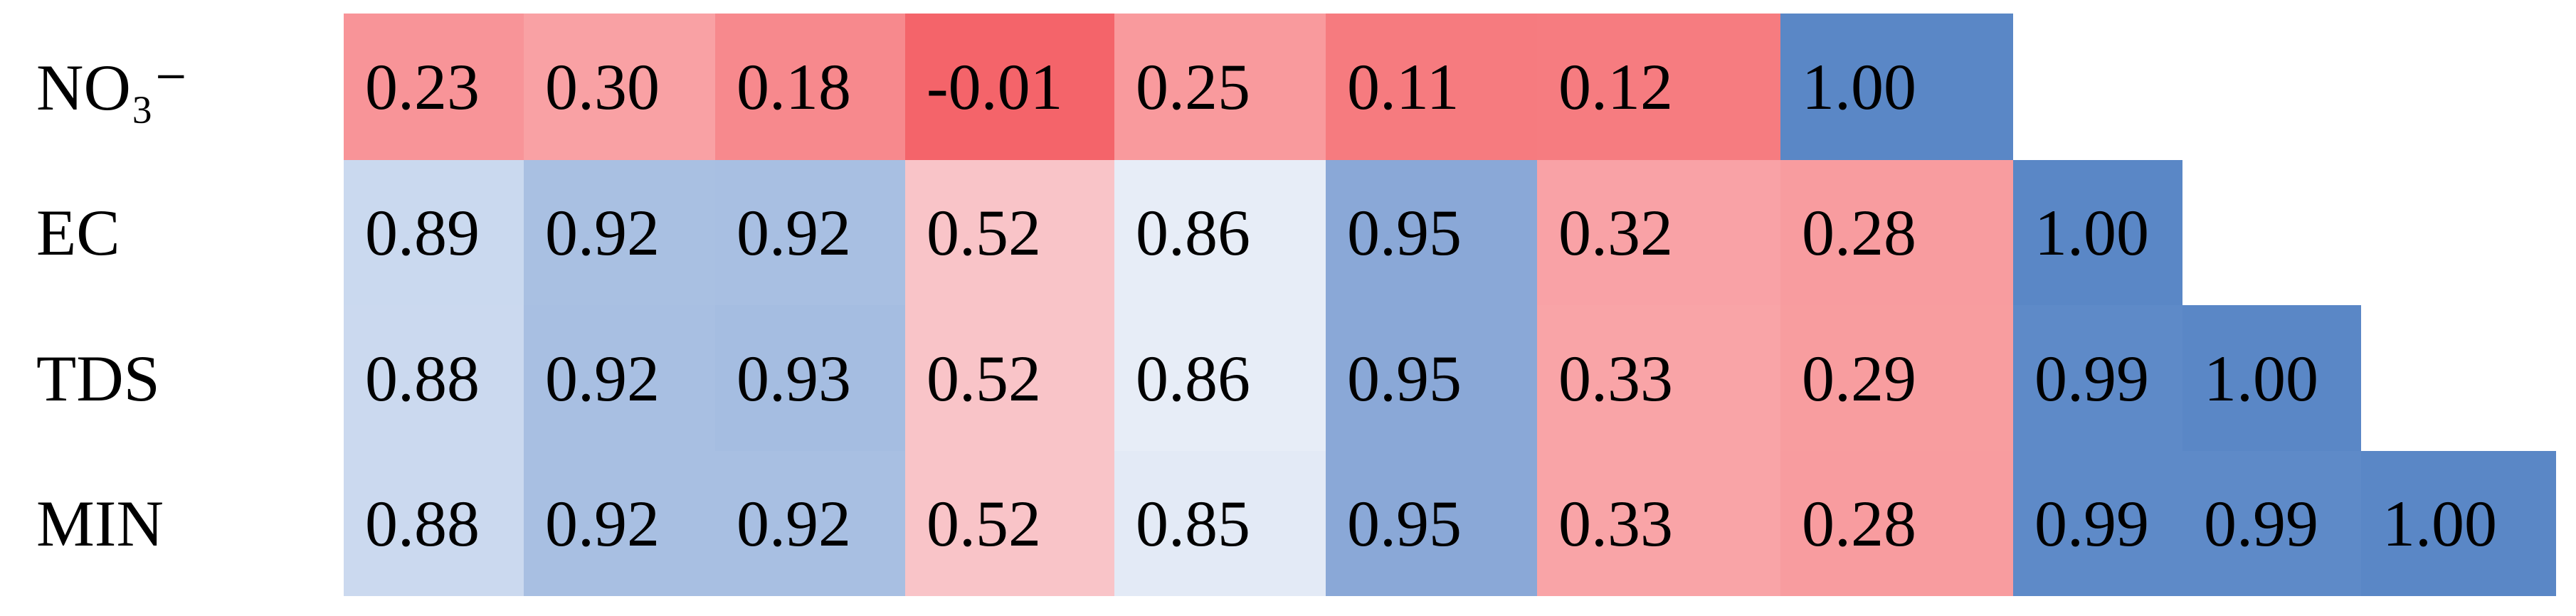 The image size is (2576, 616). Describe the element at coordinates (1897, 378) in the screenshot. I see `cell: 0.29` at that location.